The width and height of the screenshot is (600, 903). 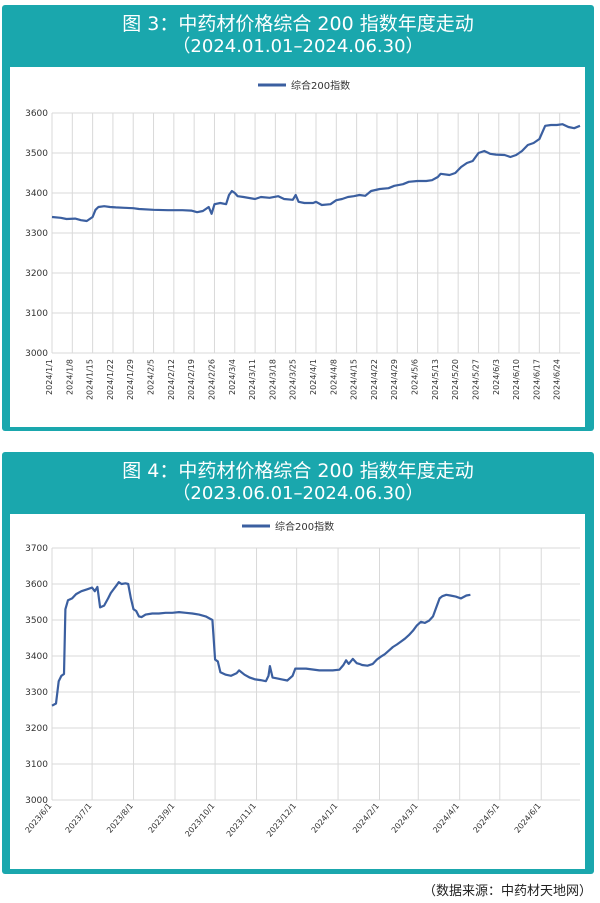 What do you see at coordinates (232, 377) in the screenshot?
I see `x-tick-label: 2024/3/4` at bounding box center [232, 377].